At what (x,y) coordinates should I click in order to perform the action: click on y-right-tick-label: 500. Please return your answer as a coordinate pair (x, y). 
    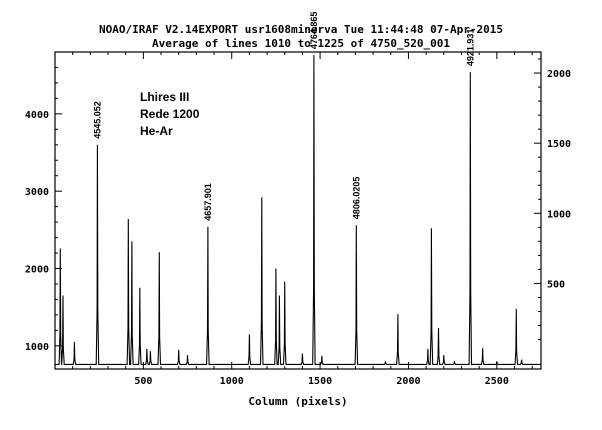
    Looking at the image, I should click on (556, 284).